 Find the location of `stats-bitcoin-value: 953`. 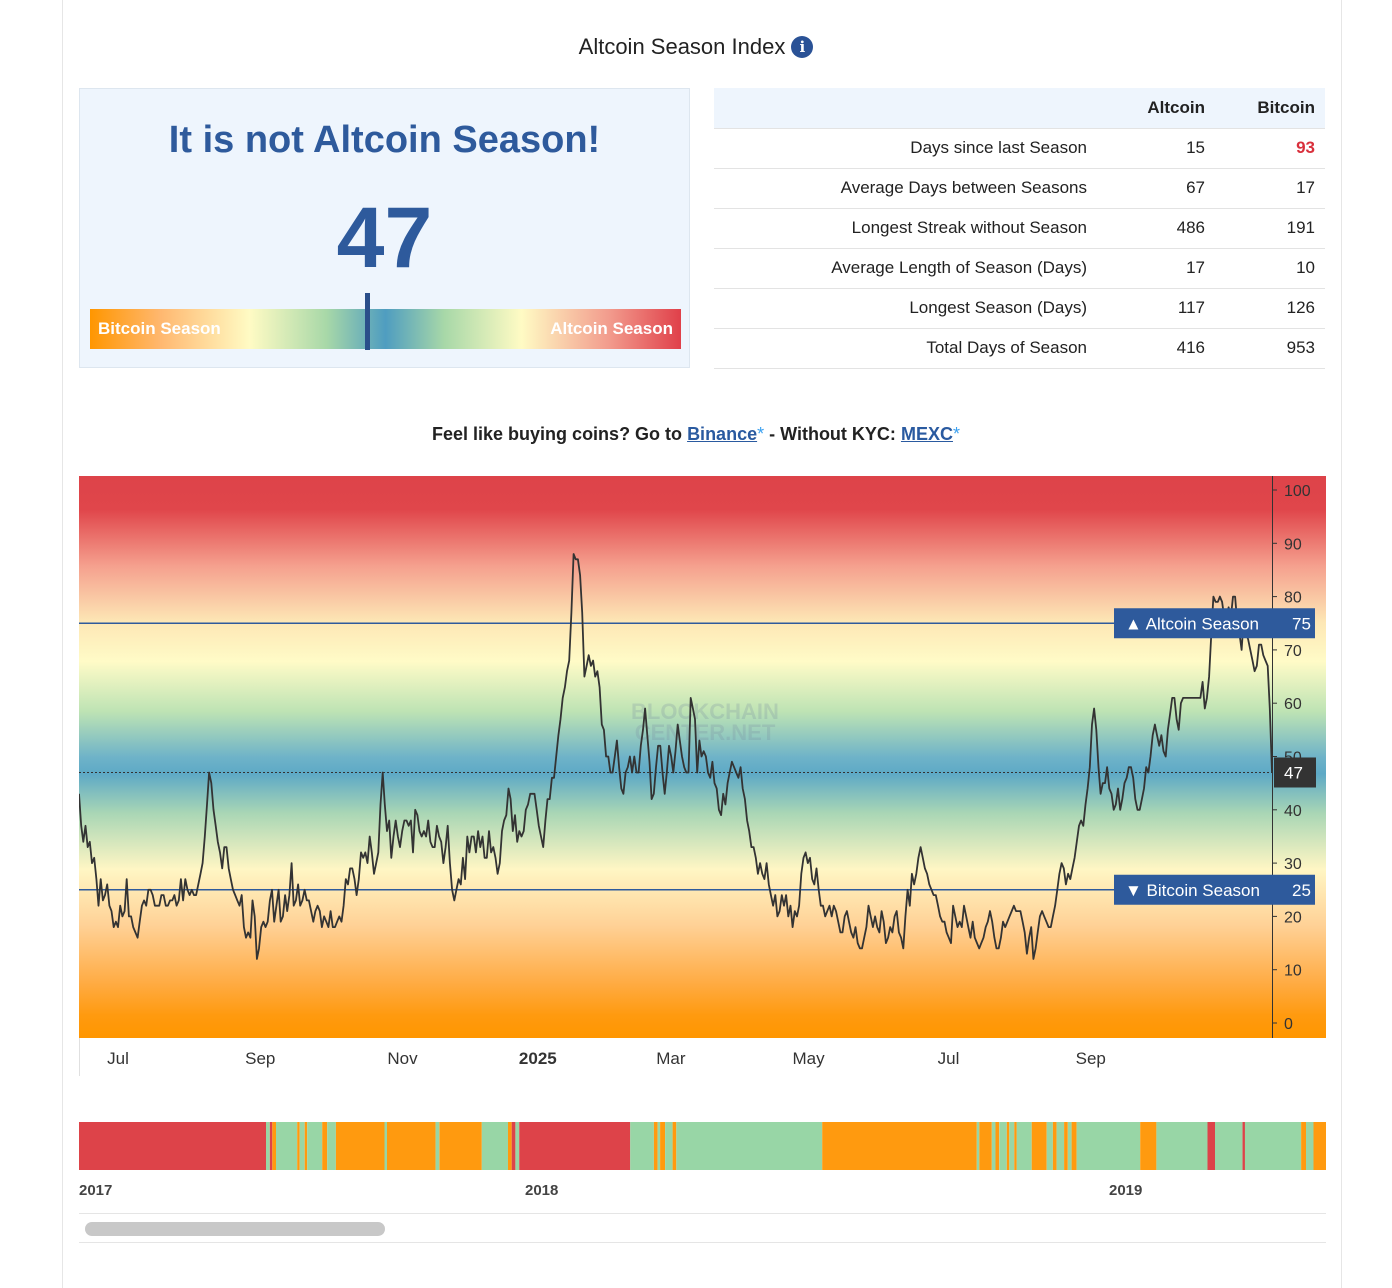

stats-bitcoin-value: 953 is located at coordinates (1270, 348).